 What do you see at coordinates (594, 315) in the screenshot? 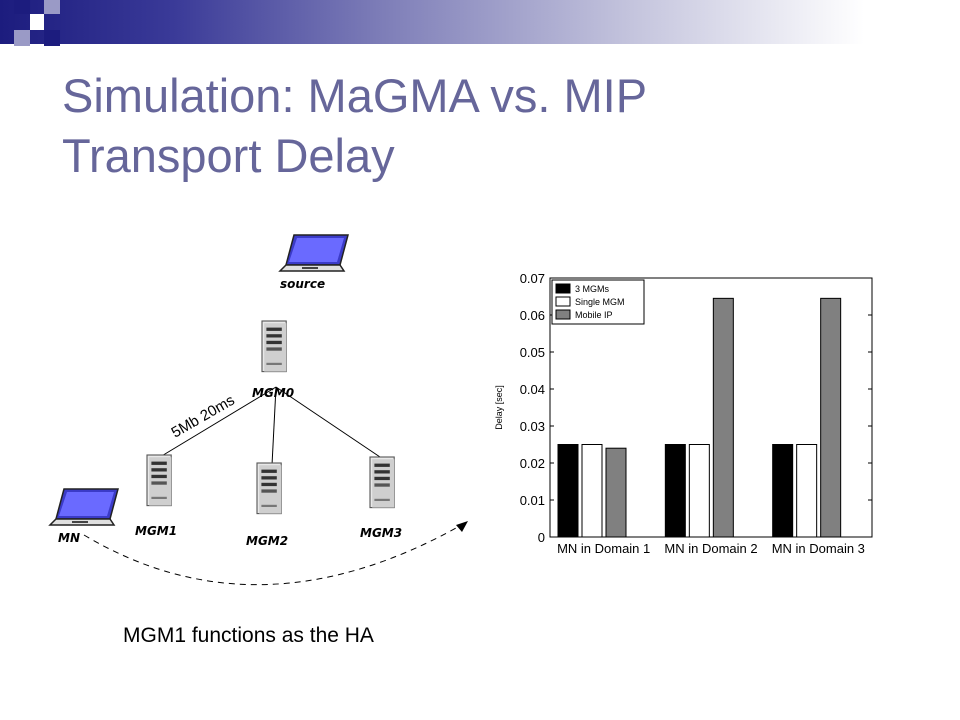
I see `legend-label: Mobile IP` at bounding box center [594, 315].